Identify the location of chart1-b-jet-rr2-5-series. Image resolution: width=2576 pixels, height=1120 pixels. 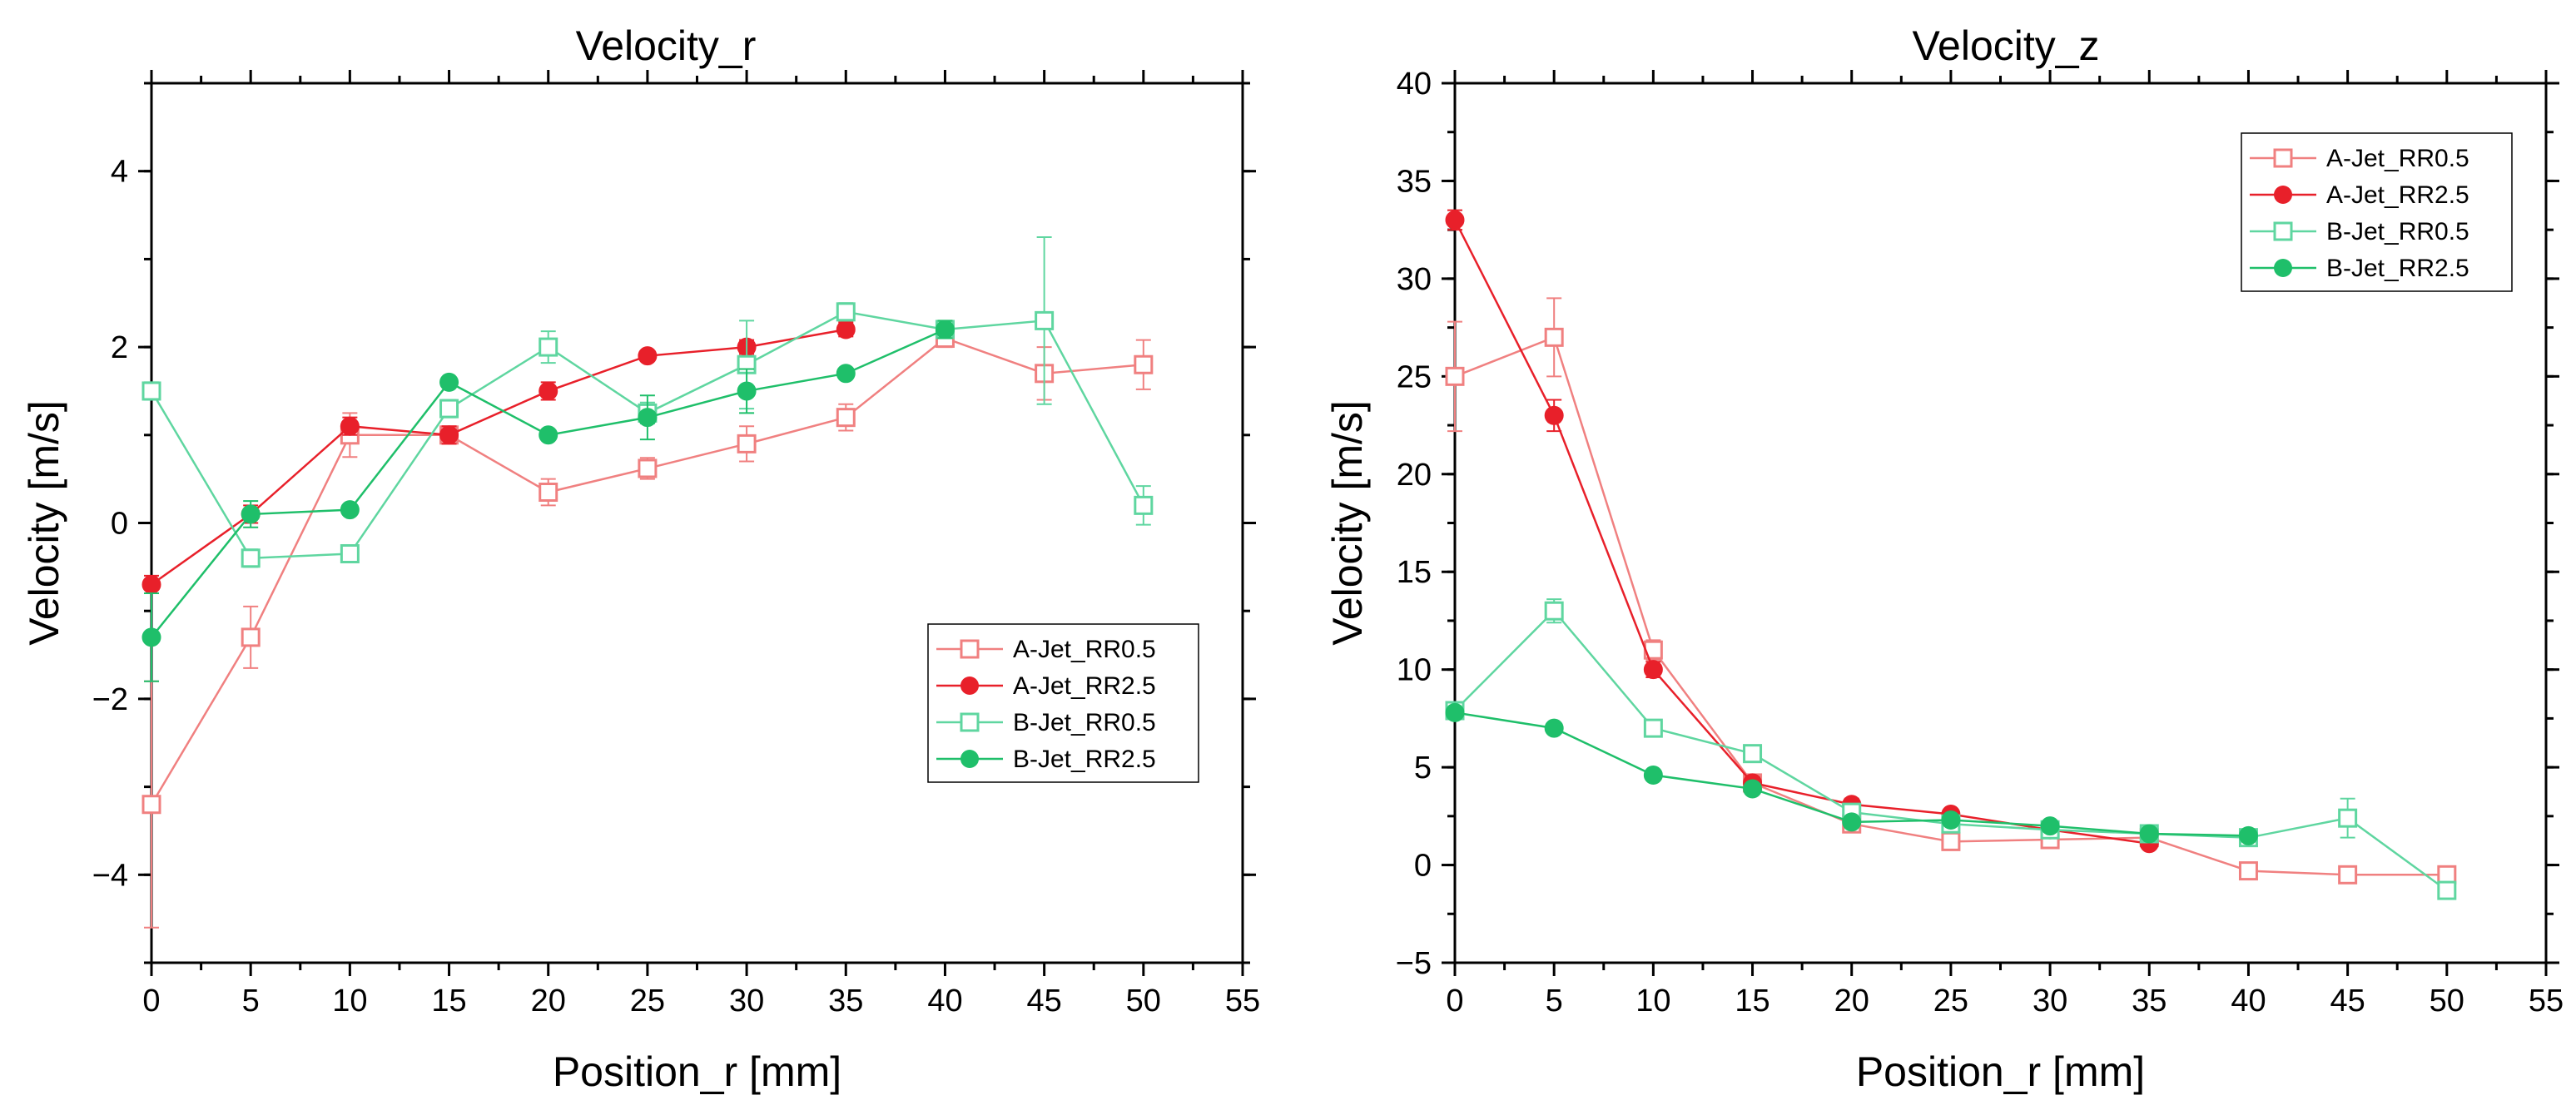
(1851, 773).